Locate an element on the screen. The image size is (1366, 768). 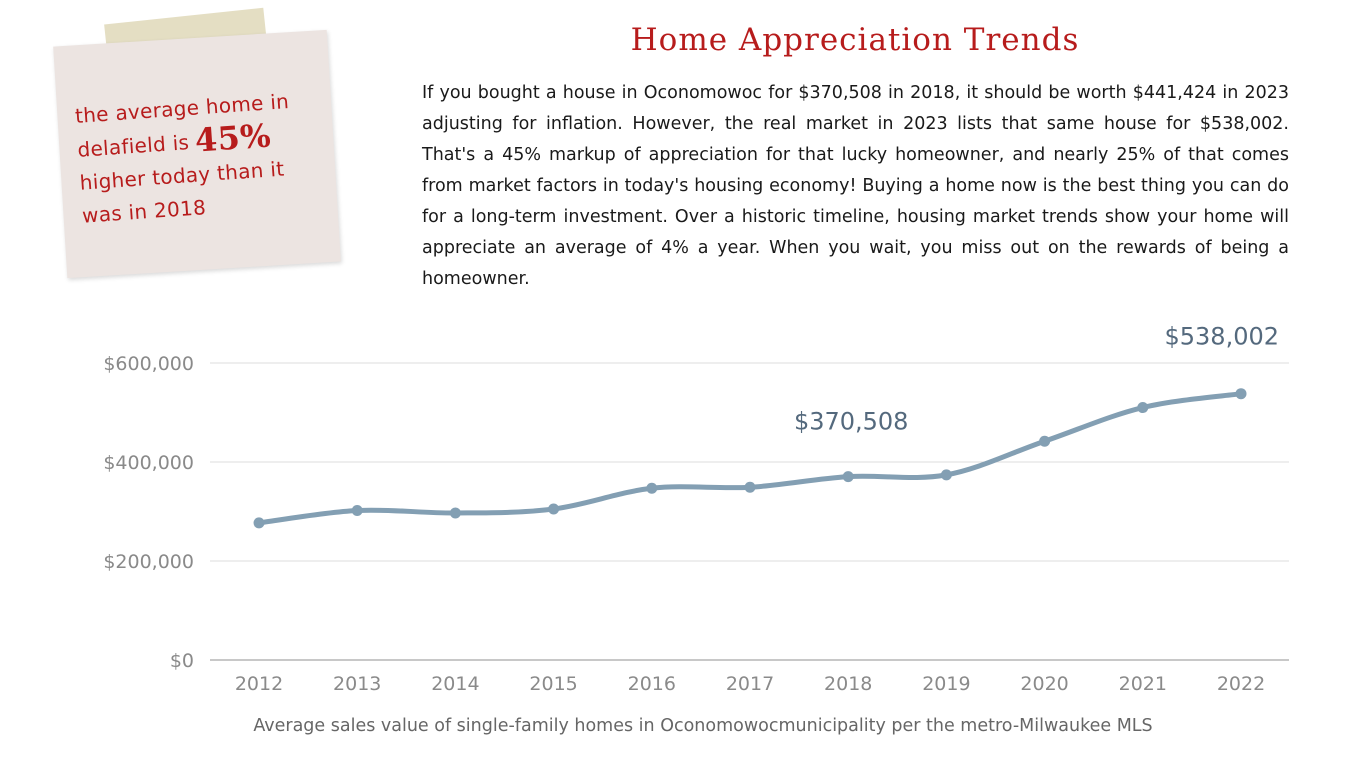
value-callout: $370,508 is located at coordinates (851, 422).